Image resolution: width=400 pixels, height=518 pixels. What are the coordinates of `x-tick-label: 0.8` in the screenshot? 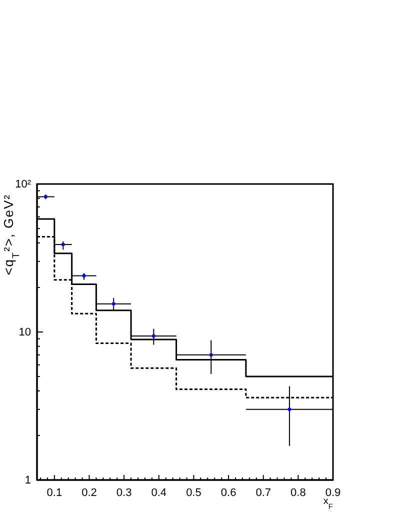 It's located at (298, 492).